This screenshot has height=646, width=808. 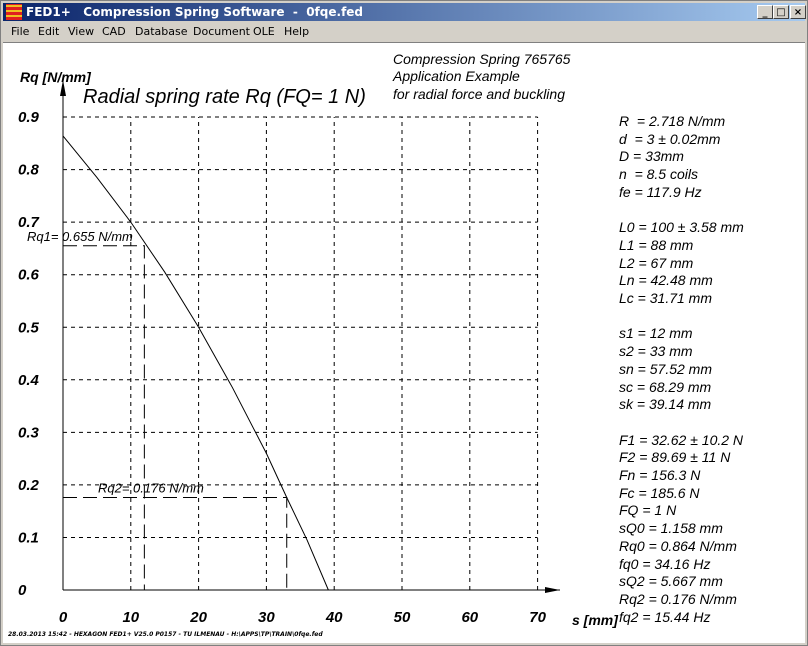 I want to click on parameter-value: fe = 117.9 Hz, so click(x=660, y=191).